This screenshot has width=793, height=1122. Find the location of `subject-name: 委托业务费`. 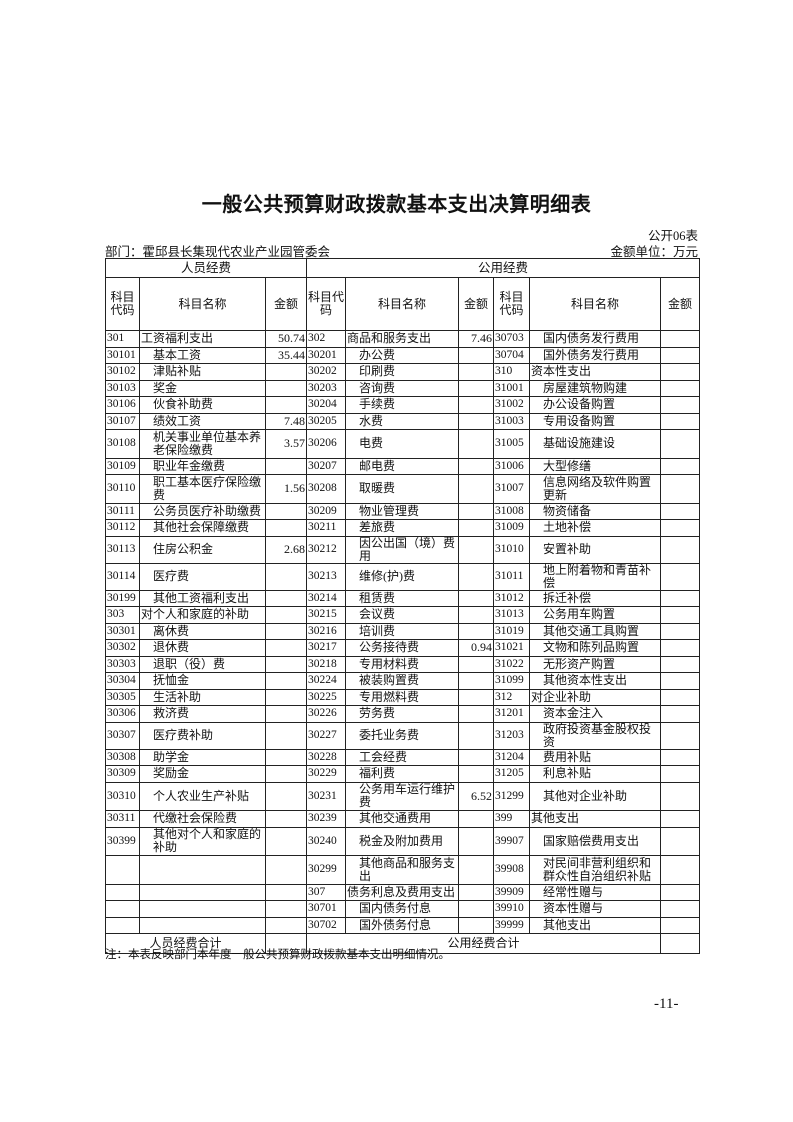

subject-name: 委托业务费 is located at coordinates (402, 735).